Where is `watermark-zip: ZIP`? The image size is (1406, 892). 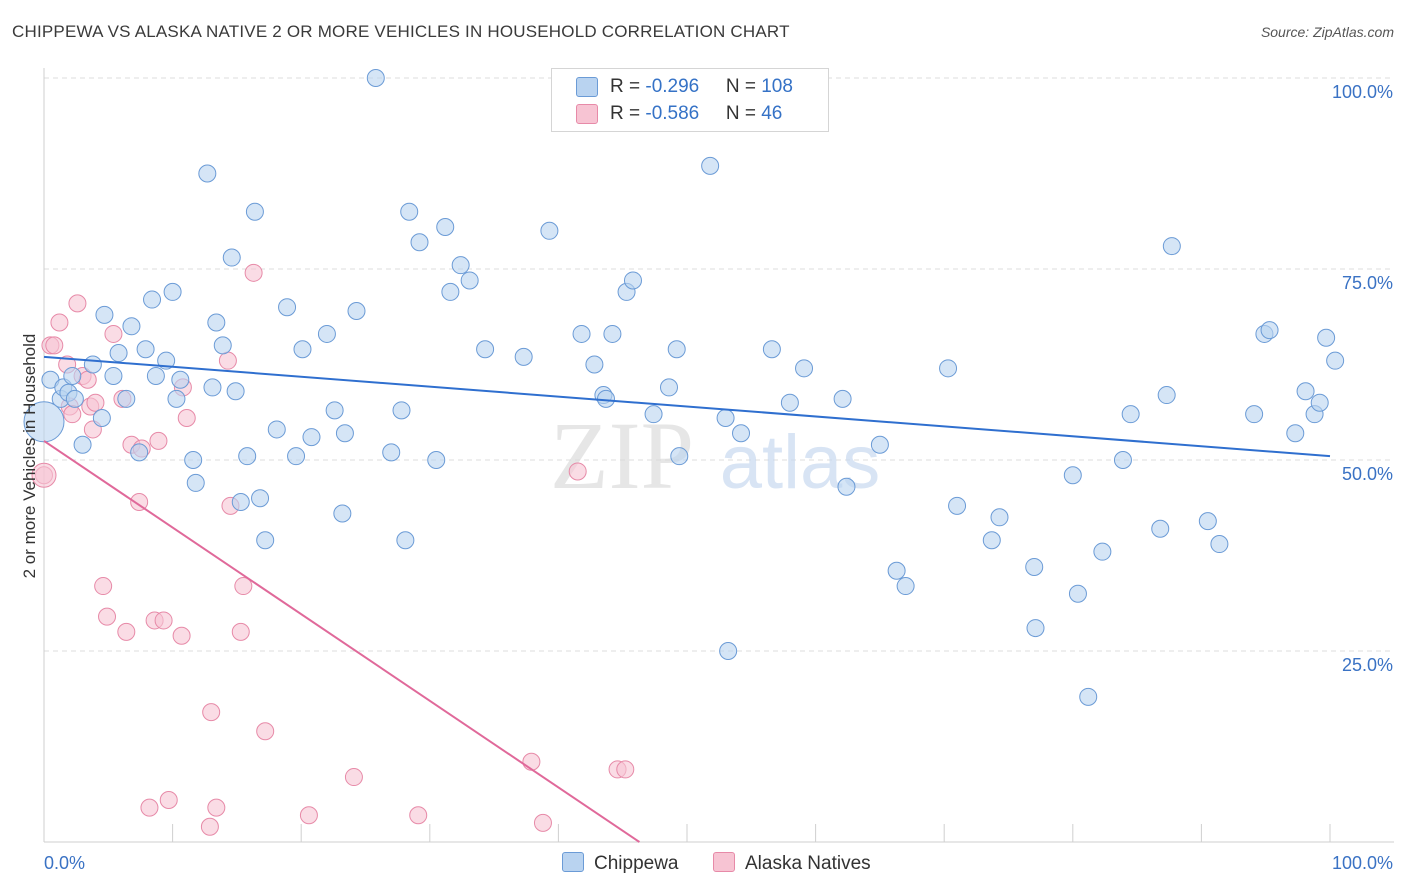
watermark-zip: ZIP is located at coordinates (622, 455).